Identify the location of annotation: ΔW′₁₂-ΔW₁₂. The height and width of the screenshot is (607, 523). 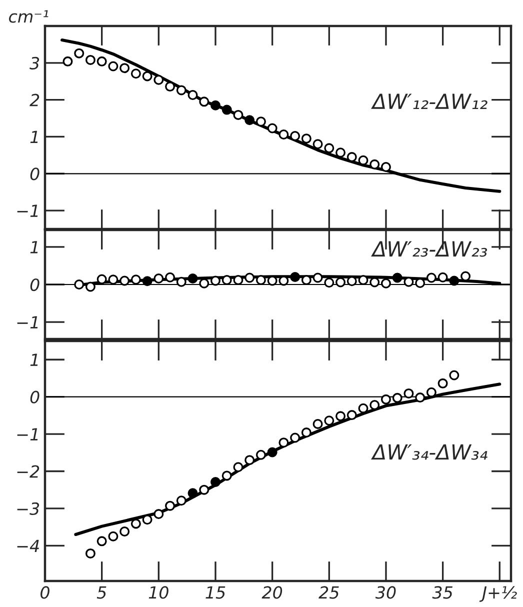
(429, 101).